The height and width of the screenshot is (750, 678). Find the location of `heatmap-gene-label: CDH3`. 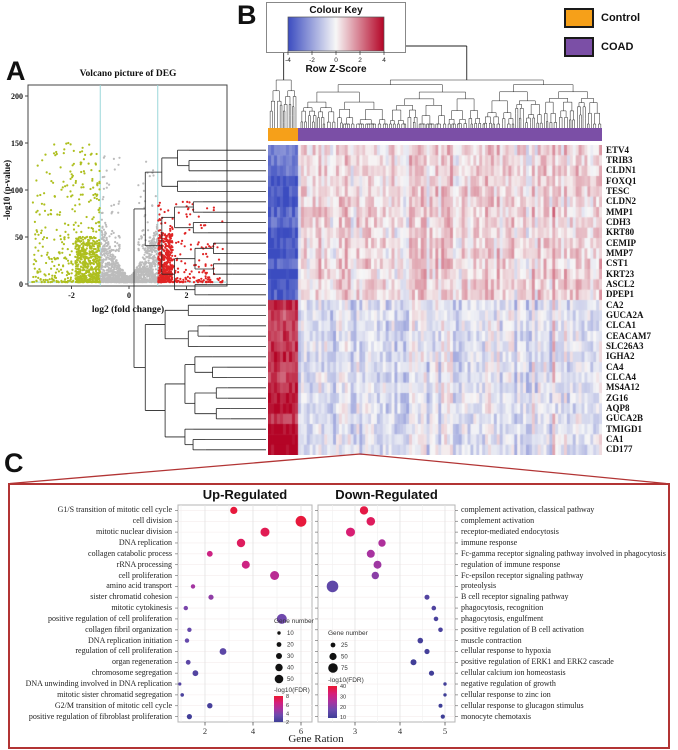

heatmap-gene-label: CDH3 is located at coordinates (618, 221).